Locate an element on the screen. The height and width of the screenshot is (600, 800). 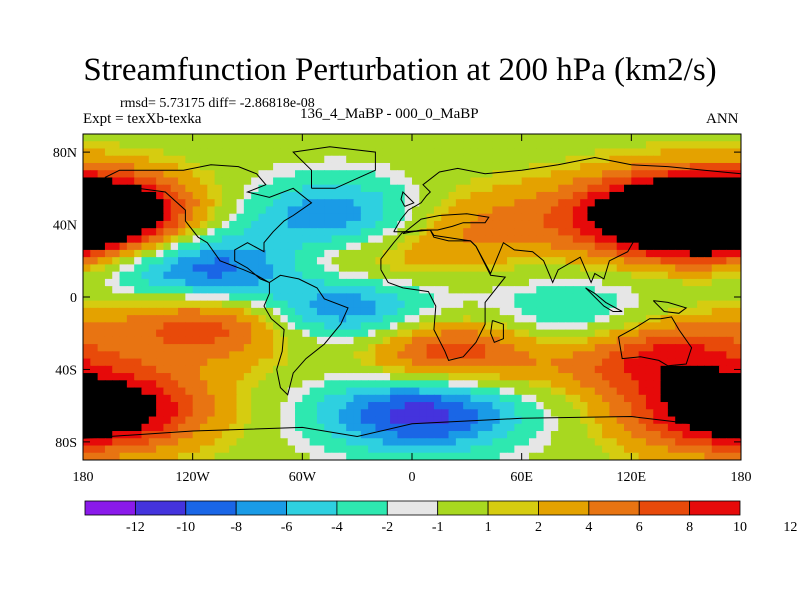
colorbar-label: 4 is located at coordinates (588, 527).